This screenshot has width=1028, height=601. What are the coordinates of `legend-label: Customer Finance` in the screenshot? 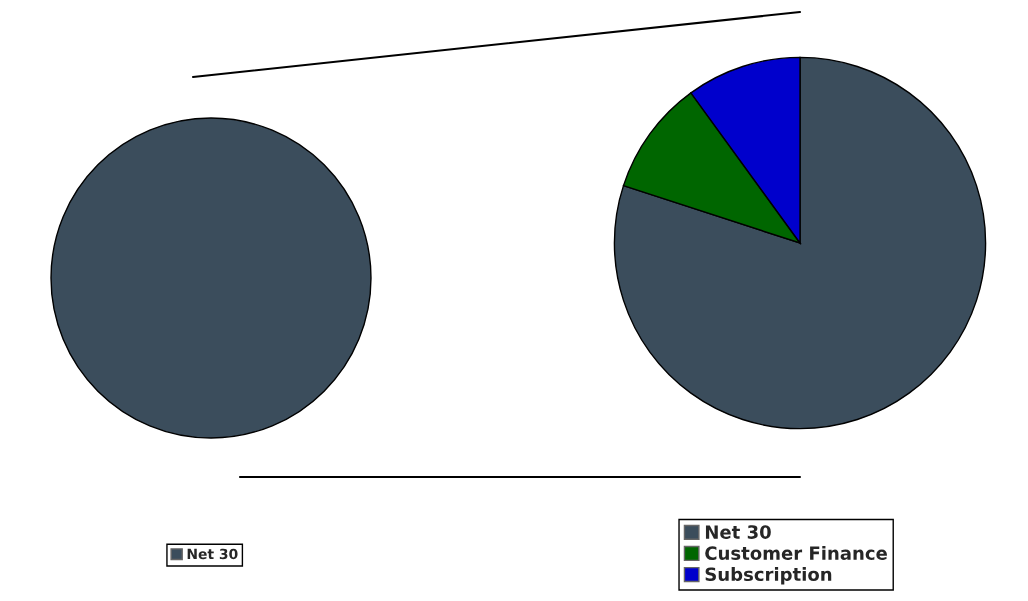 It's located at (796, 553).